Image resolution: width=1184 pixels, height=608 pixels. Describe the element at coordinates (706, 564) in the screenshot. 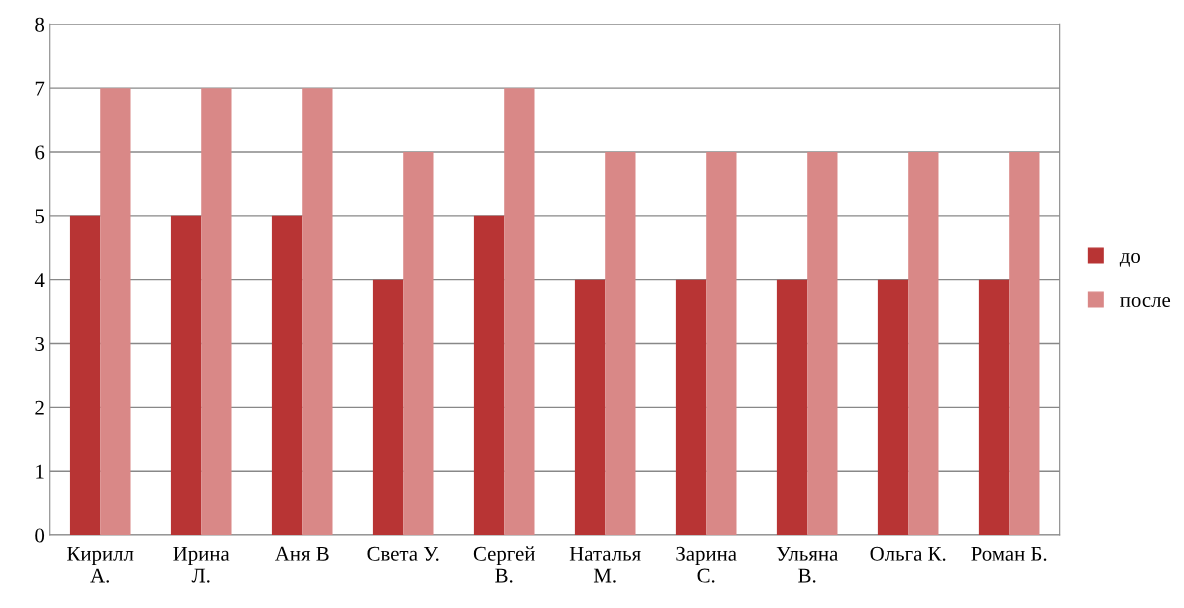

I see `x-tick-label: Зарина С.` at that location.